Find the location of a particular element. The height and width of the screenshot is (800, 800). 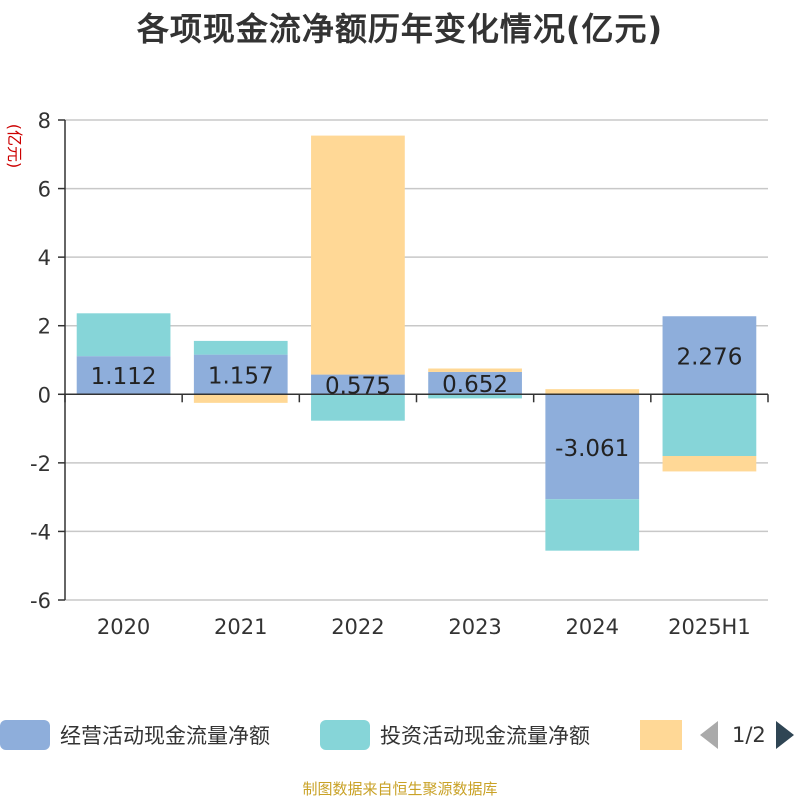

x-tick-label: 2024 is located at coordinates (592, 627).